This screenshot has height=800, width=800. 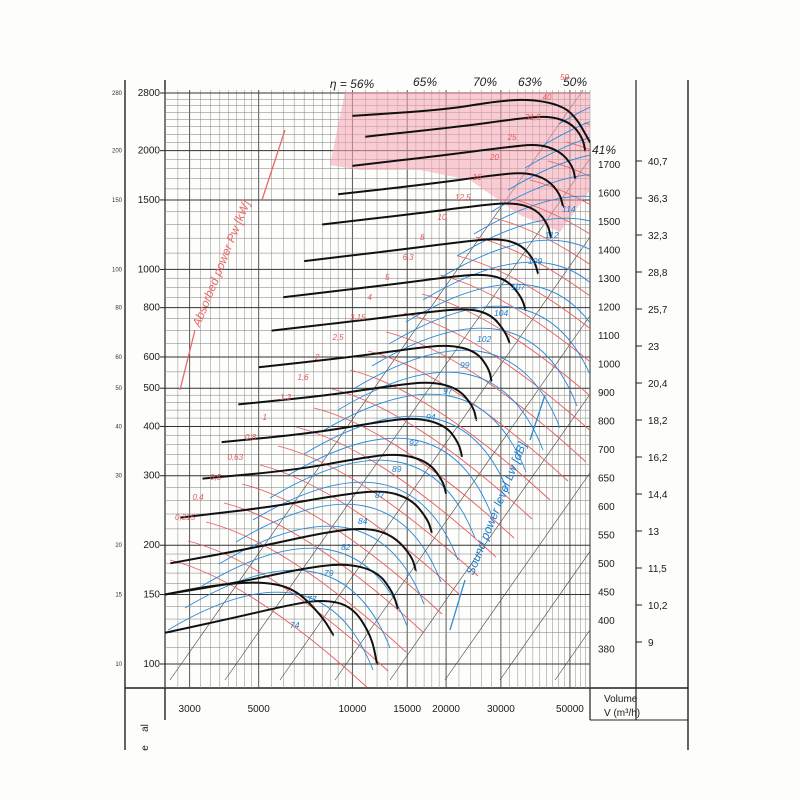 I want to click on sound-value-label: 99, so click(x=465, y=365).